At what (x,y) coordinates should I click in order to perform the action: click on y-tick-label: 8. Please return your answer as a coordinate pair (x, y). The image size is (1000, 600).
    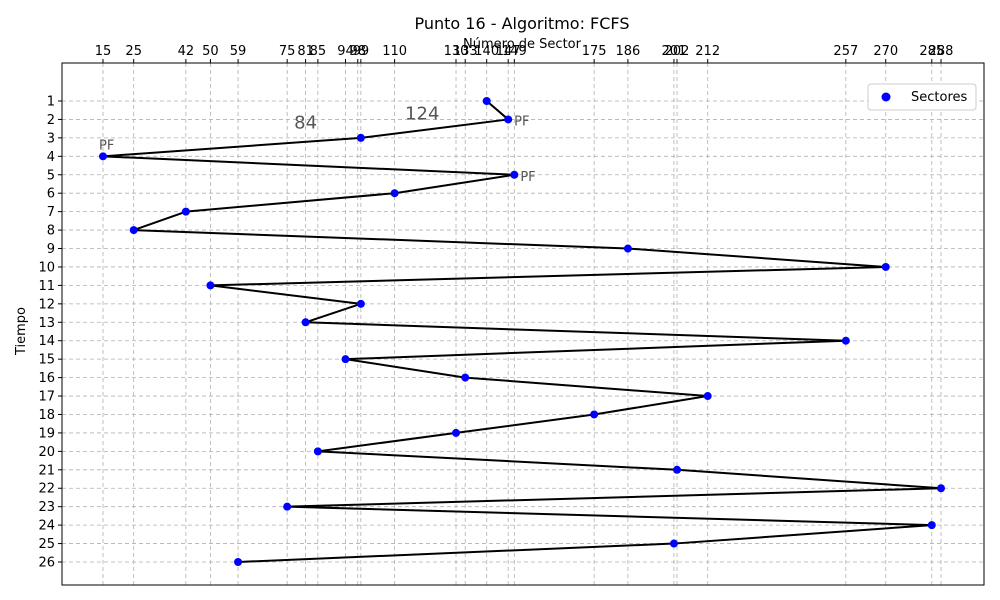
    Looking at the image, I should click on (51, 231).